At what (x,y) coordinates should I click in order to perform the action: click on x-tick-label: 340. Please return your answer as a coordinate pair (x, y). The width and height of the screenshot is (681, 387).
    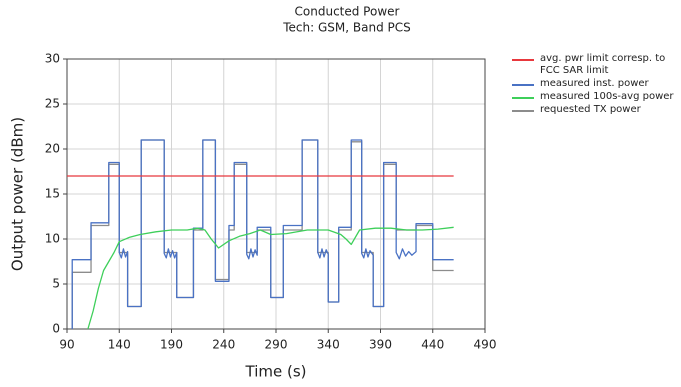
    Looking at the image, I should click on (328, 345).